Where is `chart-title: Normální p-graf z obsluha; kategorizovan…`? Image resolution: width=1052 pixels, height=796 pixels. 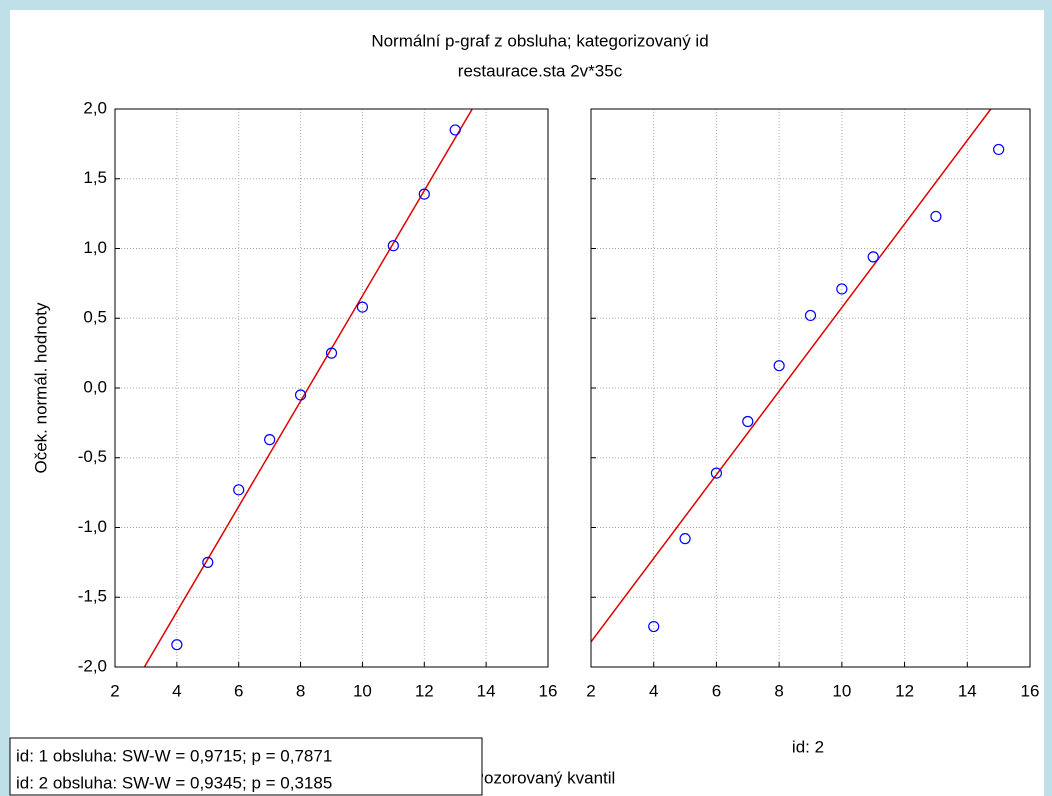
chart-title: Normální p-graf z obsluha; kategorizovan… is located at coordinates (539, 40).